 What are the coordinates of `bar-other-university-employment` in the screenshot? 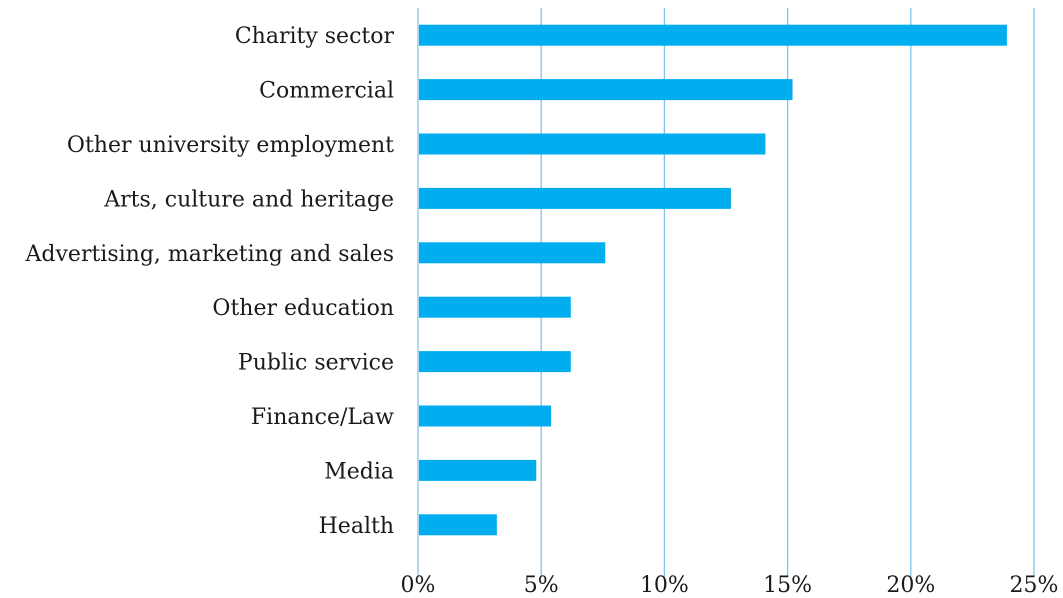 It's located at (592, 144).